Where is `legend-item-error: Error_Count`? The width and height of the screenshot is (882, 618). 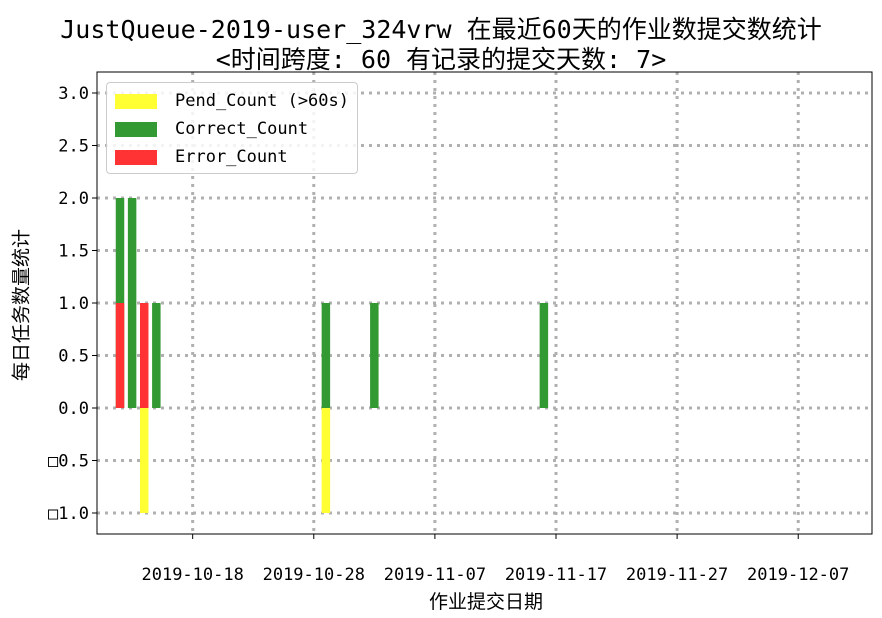 legend-item-error: Error_Count is located at coordinates (201, 157).